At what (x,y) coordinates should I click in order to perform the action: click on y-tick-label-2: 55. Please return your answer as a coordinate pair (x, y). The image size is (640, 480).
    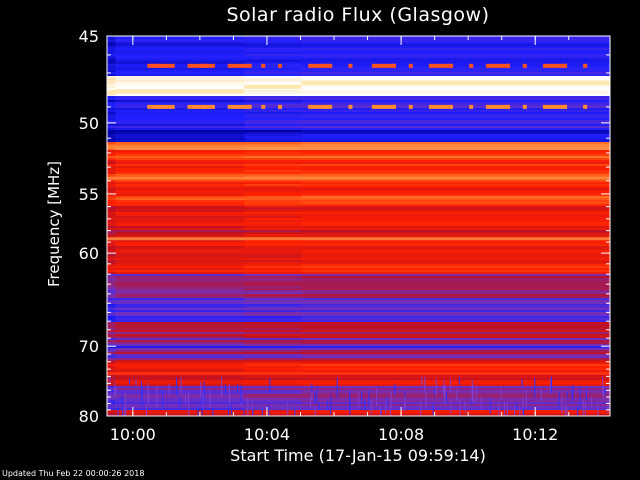
    Looking at the image, I should click on (89, 194).